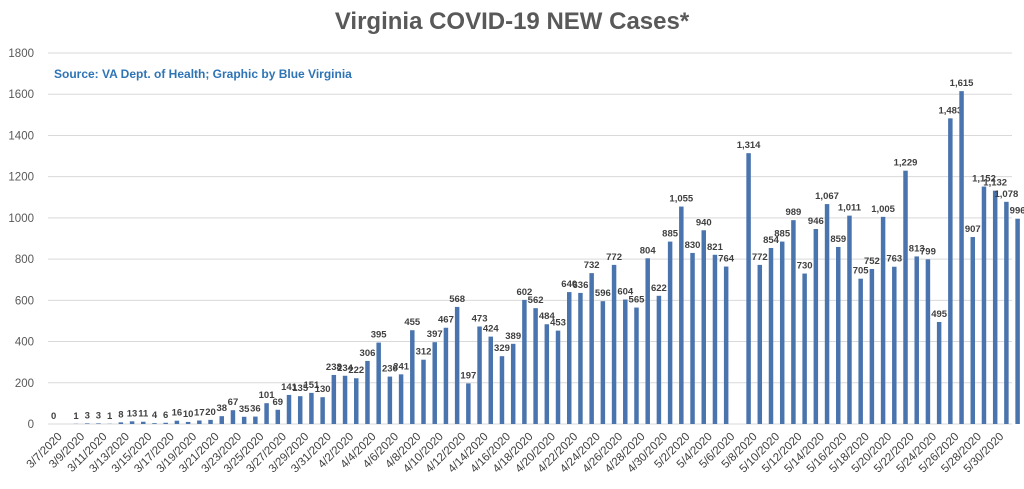 Image resolution: width=1024 pixels, height=489 pixels. I want to click on data-label: 495, so click(939, 314).